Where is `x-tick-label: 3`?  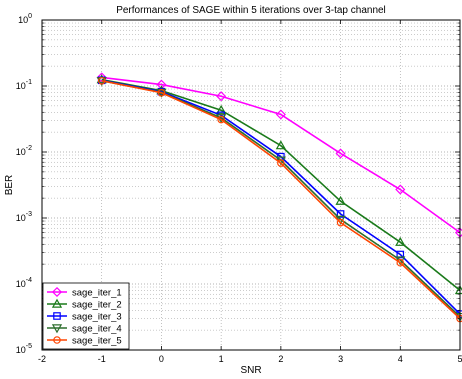
x-tick-label: 3 is located at coordinates (340, 359).